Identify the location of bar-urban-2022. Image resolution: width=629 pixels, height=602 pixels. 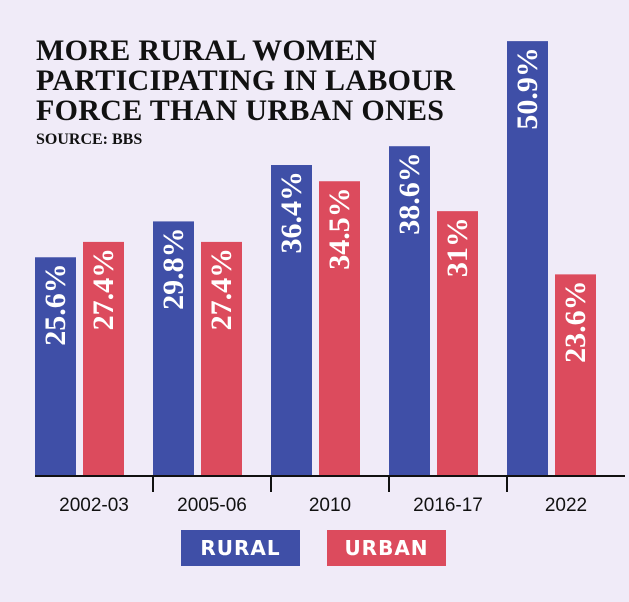
(575, 375).